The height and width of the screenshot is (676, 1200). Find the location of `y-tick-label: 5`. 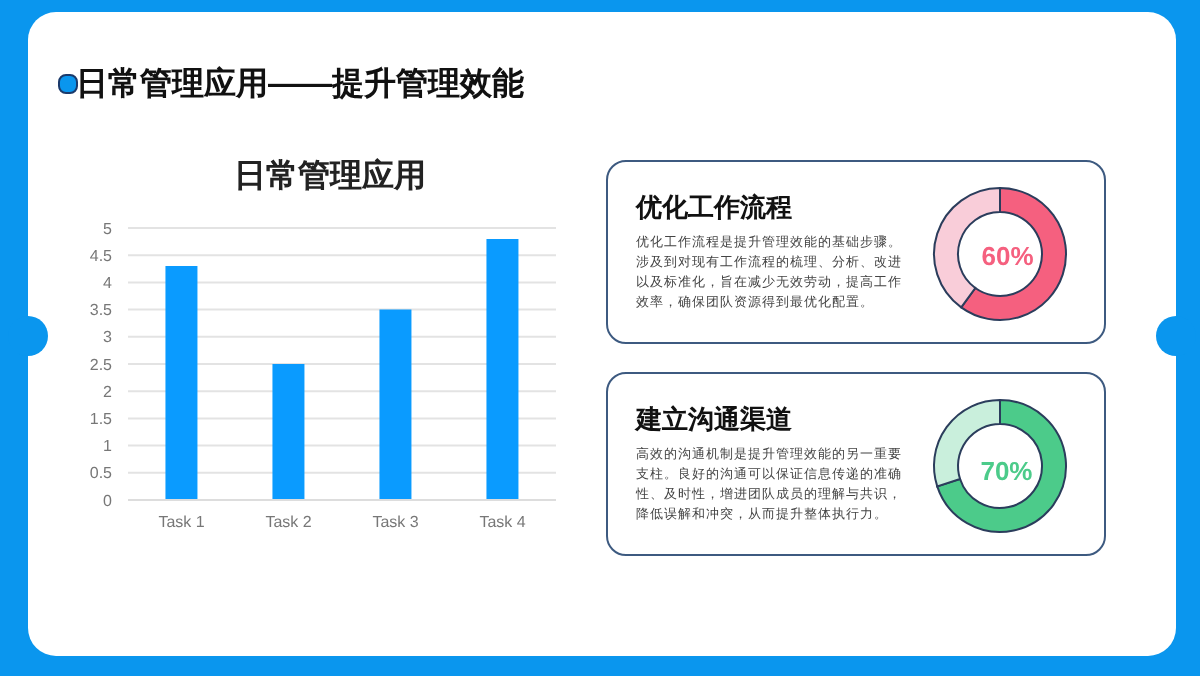

y-tick-label: 5 is located at coordinates (108, 228).